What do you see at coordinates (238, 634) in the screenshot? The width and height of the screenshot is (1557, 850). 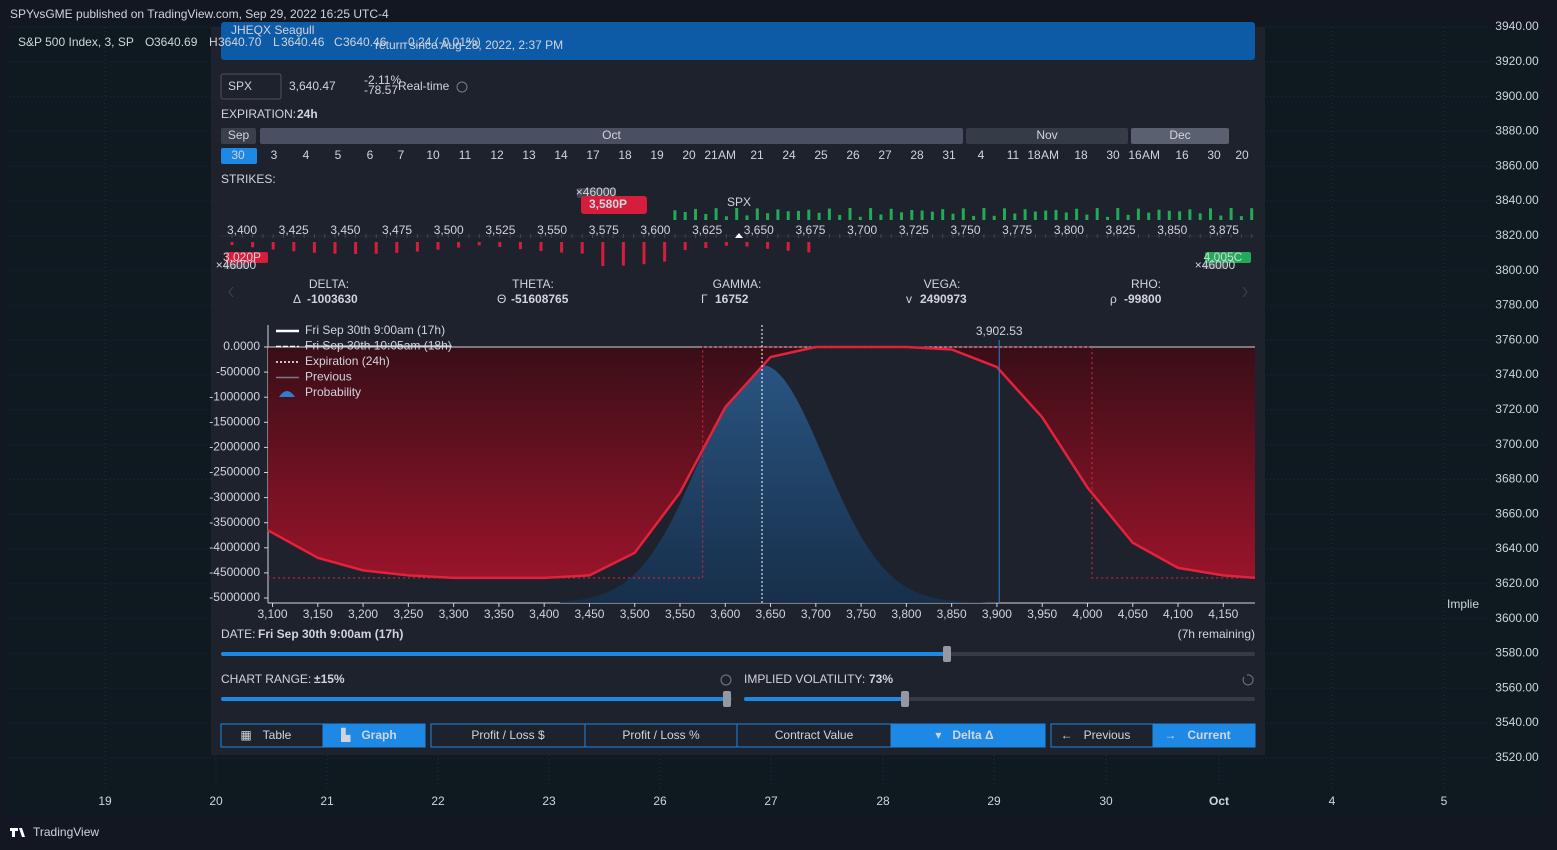 I see `date-label: DATE:` at bounding box center [238, 634].